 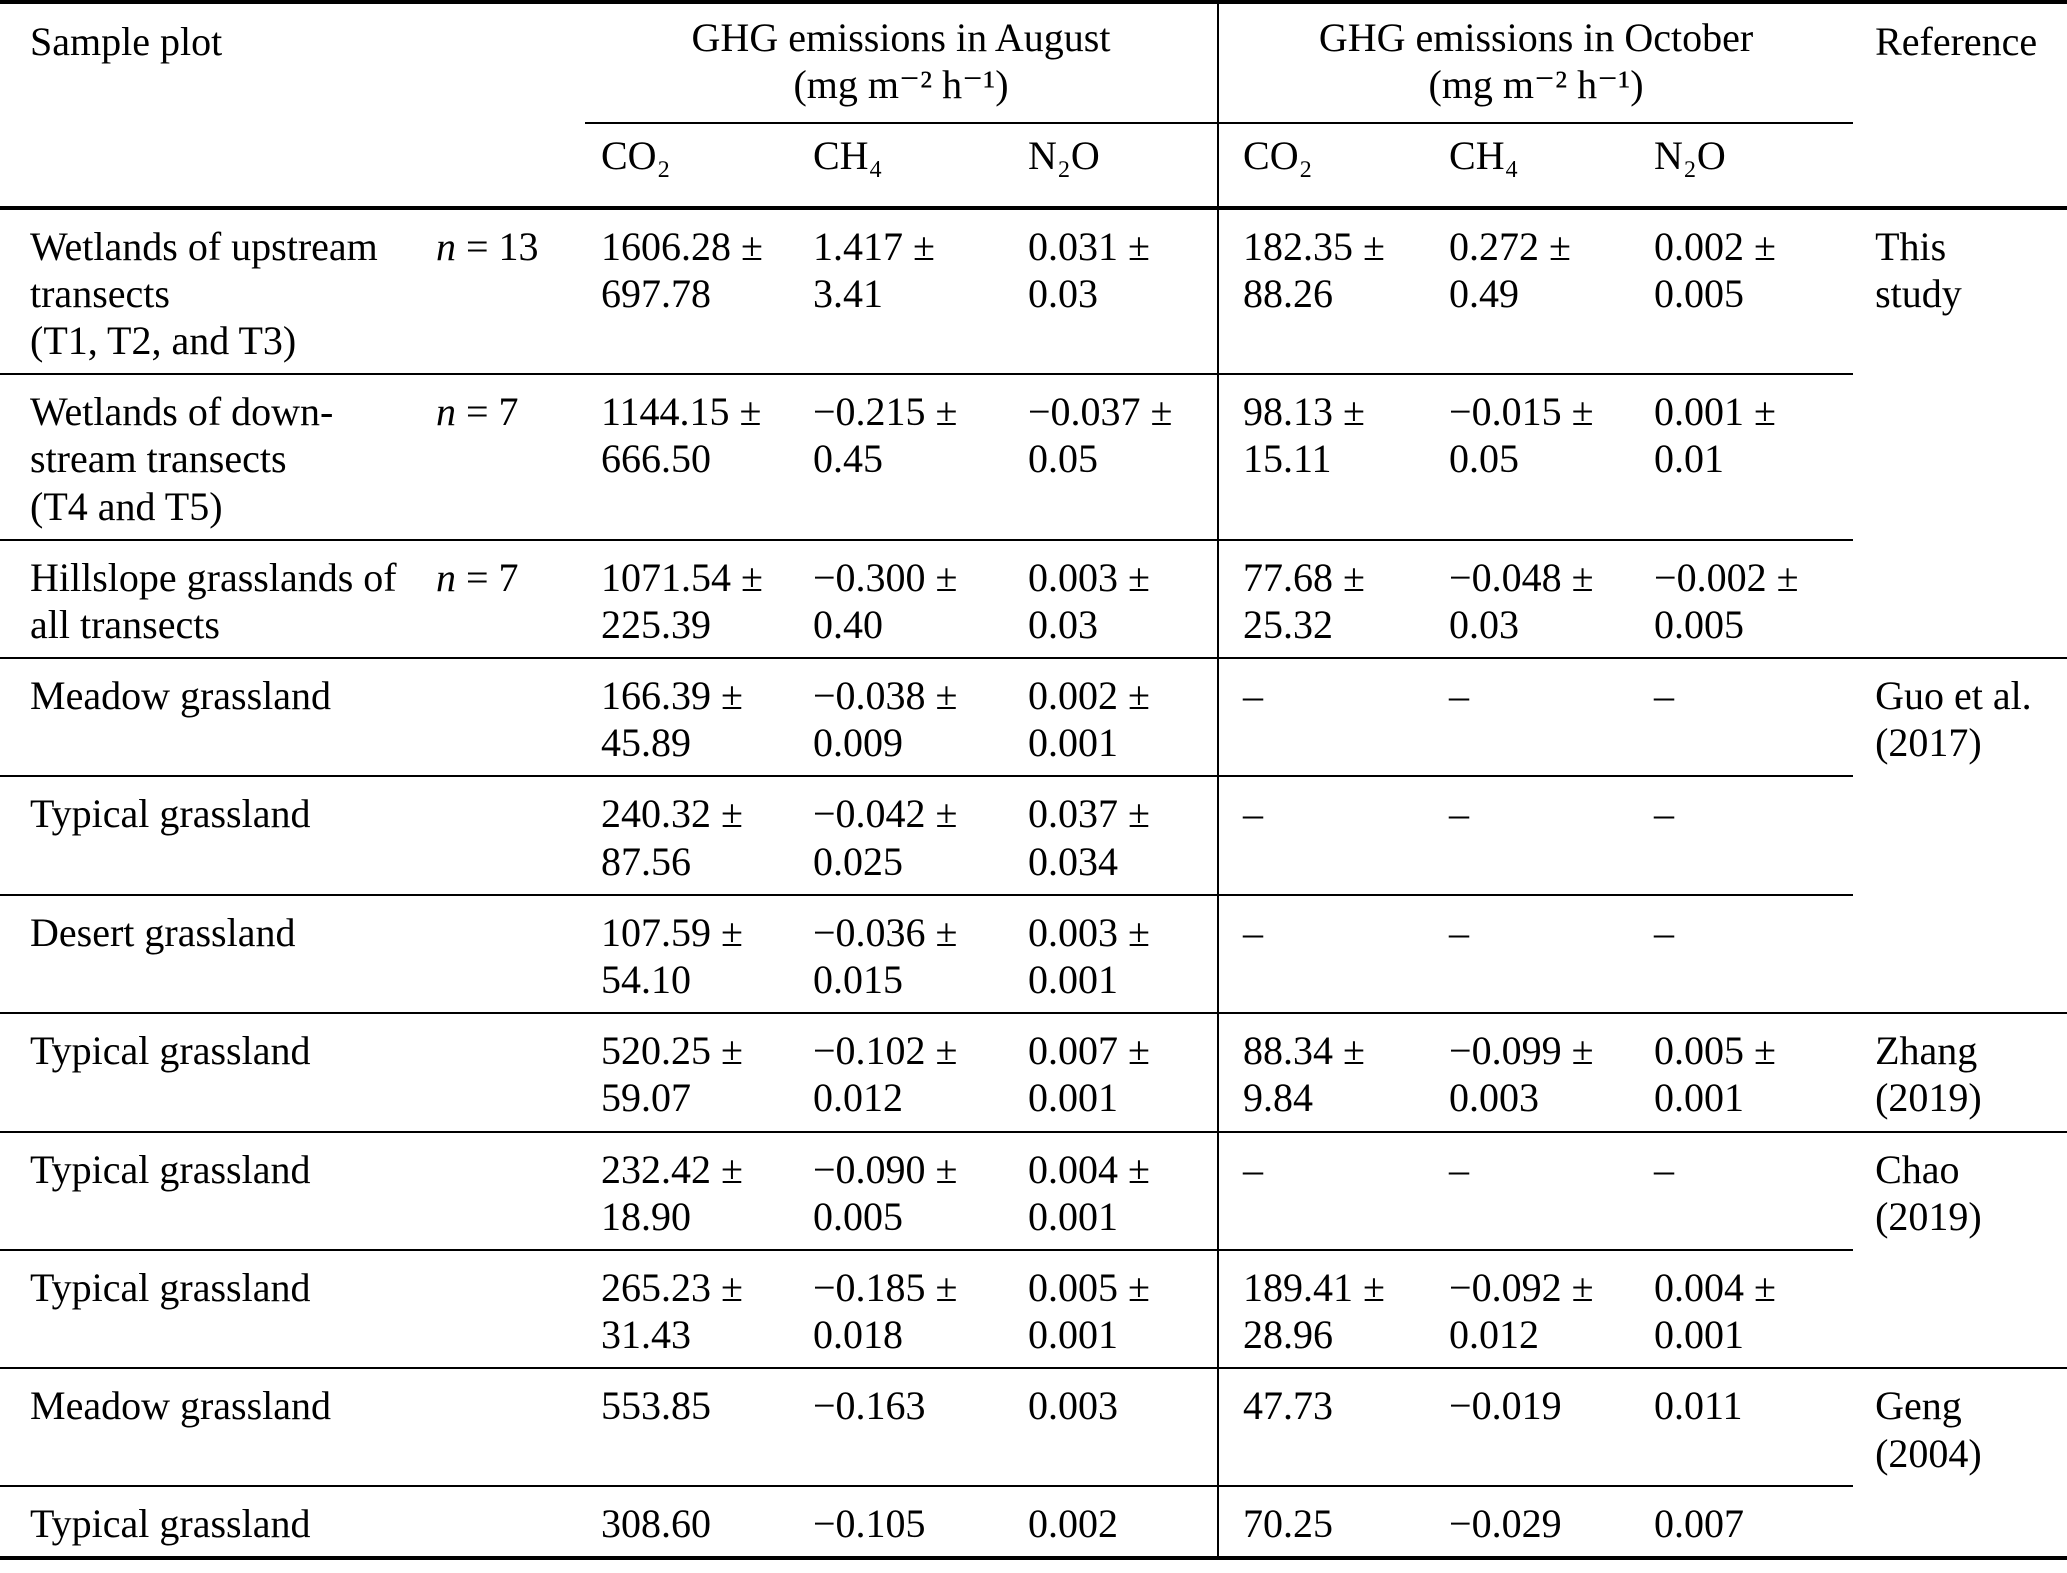 What do you see at coordinates (1953, 719) in the screenshot?
I see `reference-cell: Guo et al. (2017)` at bounding box center [1953, 719].